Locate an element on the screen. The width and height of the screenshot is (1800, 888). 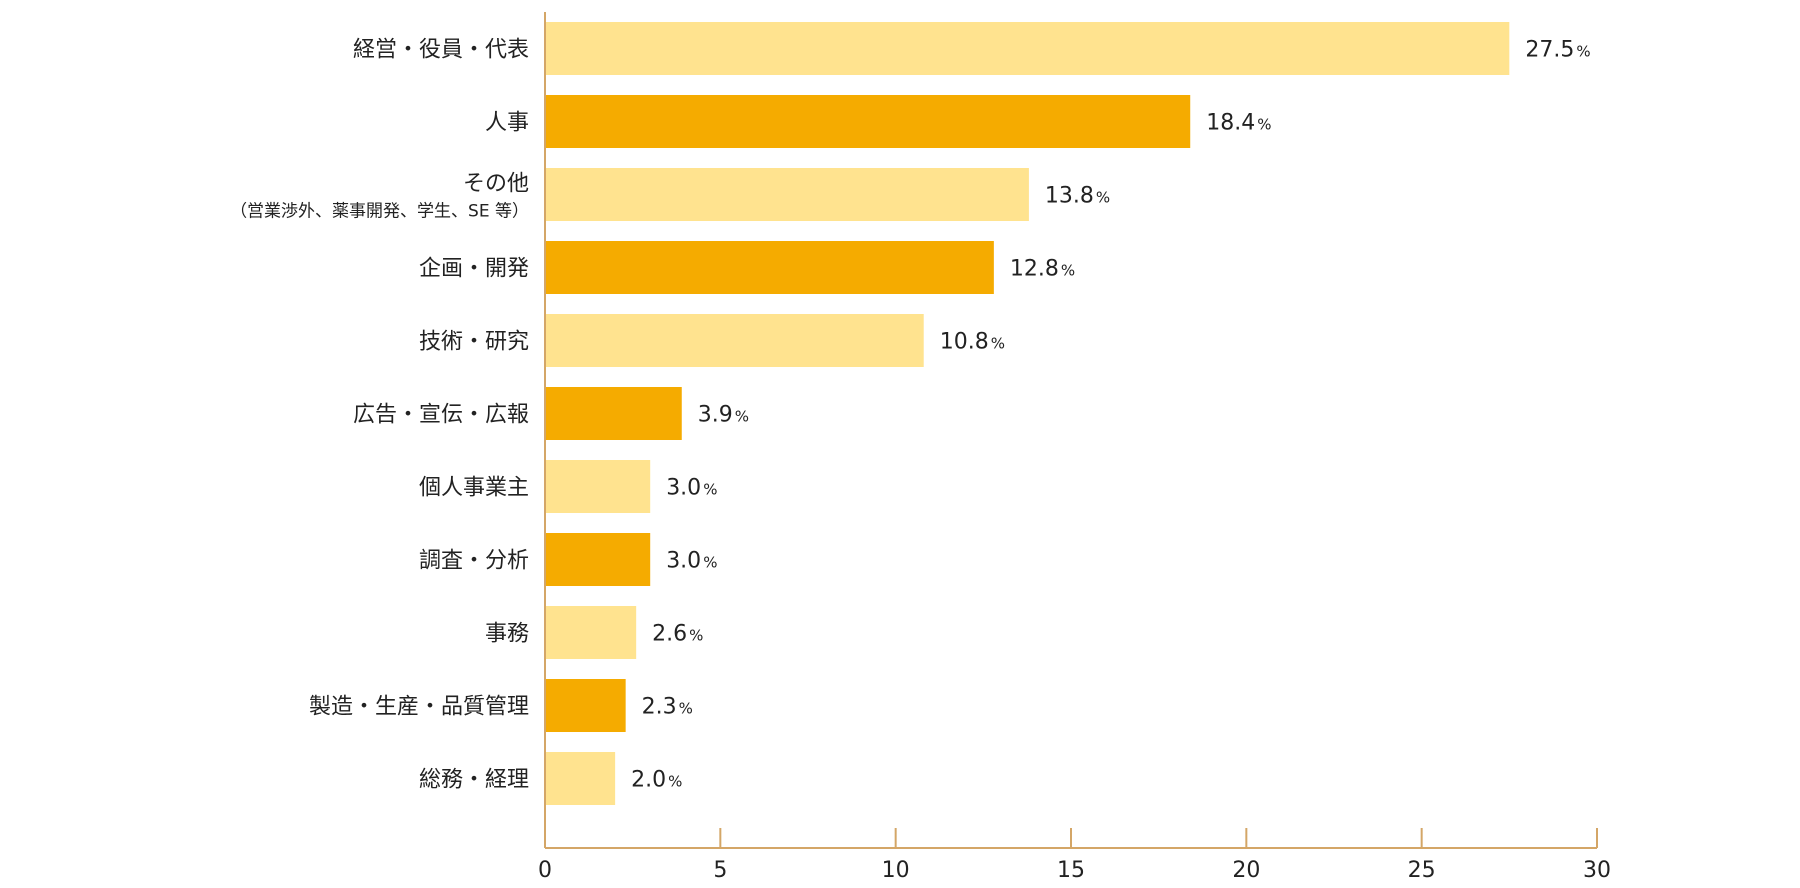
x-tick-label: 0 is located at coordinates (545, 870).